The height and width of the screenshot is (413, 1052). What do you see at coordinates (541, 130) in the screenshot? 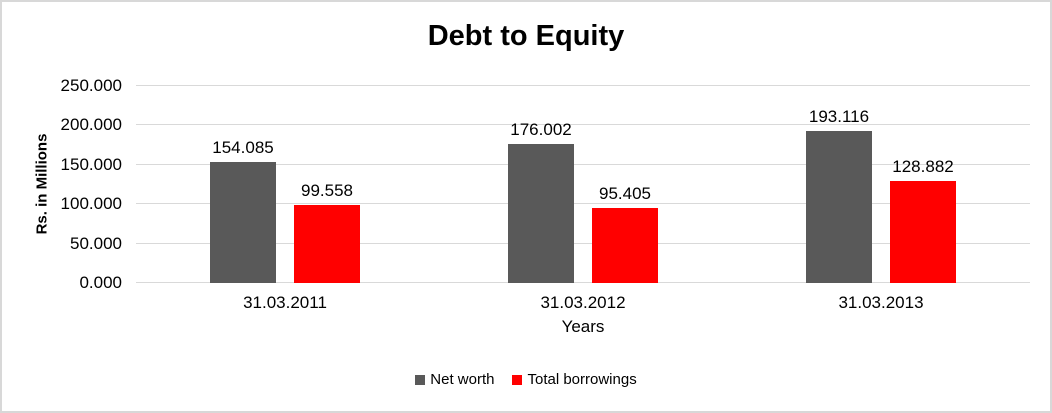
I see `data-label: 176.002` at bounding box center [541, 130].